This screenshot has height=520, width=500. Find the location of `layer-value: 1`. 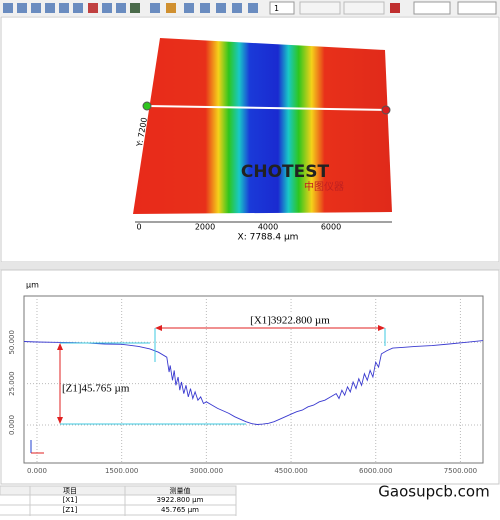

layer-value: 1 is located at coordinates (276, 8).